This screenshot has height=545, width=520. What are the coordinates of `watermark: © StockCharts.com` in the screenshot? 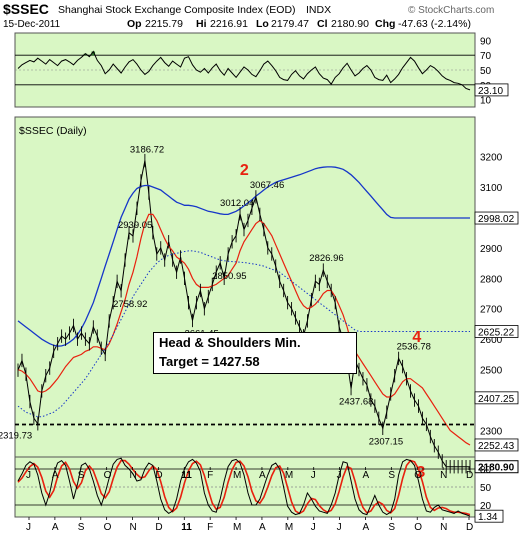 It's located at (451, 10).